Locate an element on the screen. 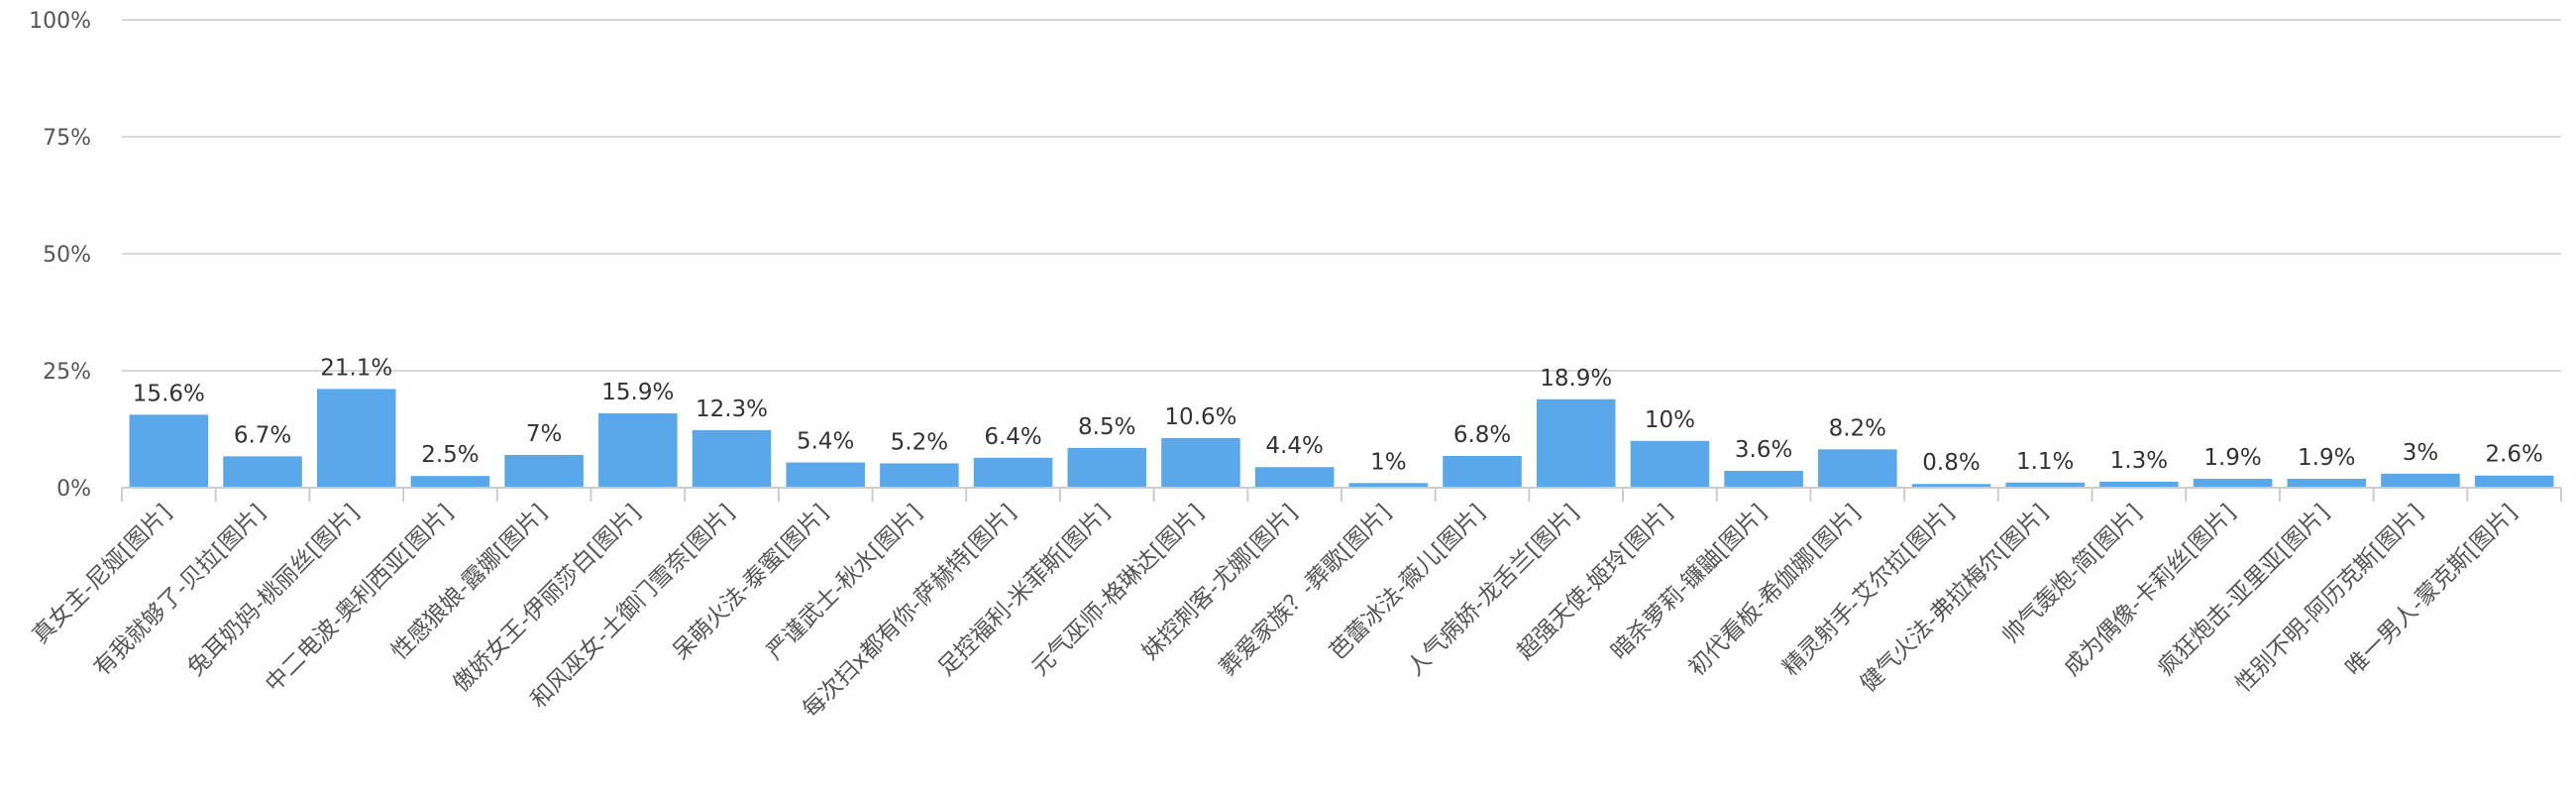  y-tick-label: 50% is located at coordinates (67, 255).